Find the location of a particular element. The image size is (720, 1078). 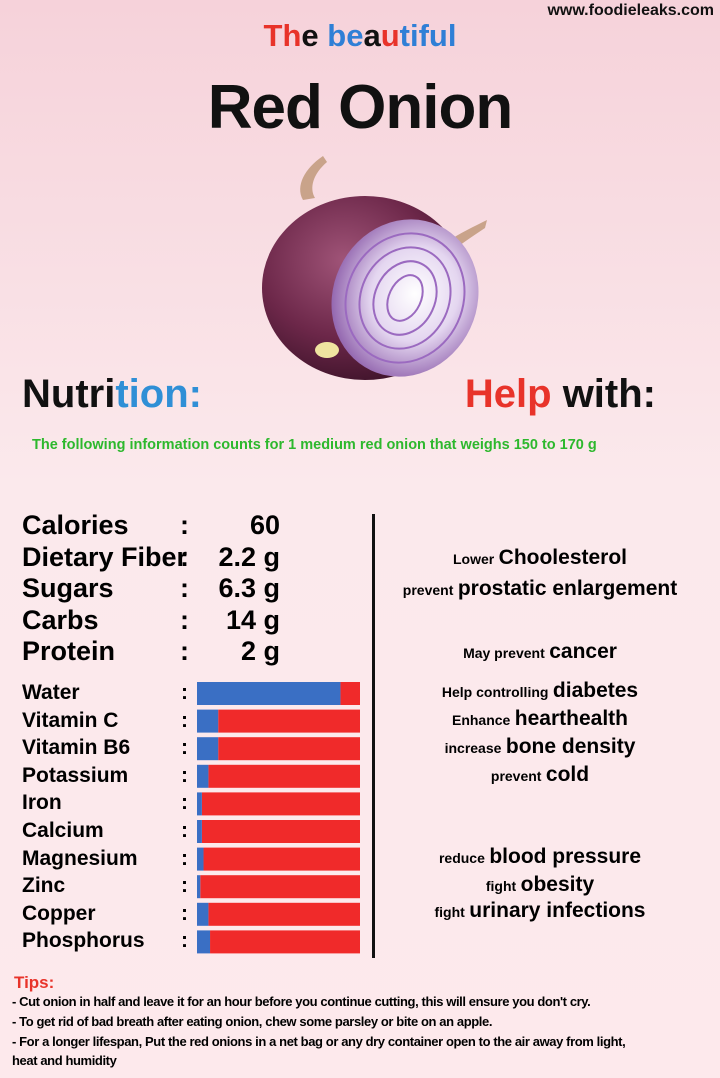

help-prefix: May prevent is located at coordinates (504, 653).